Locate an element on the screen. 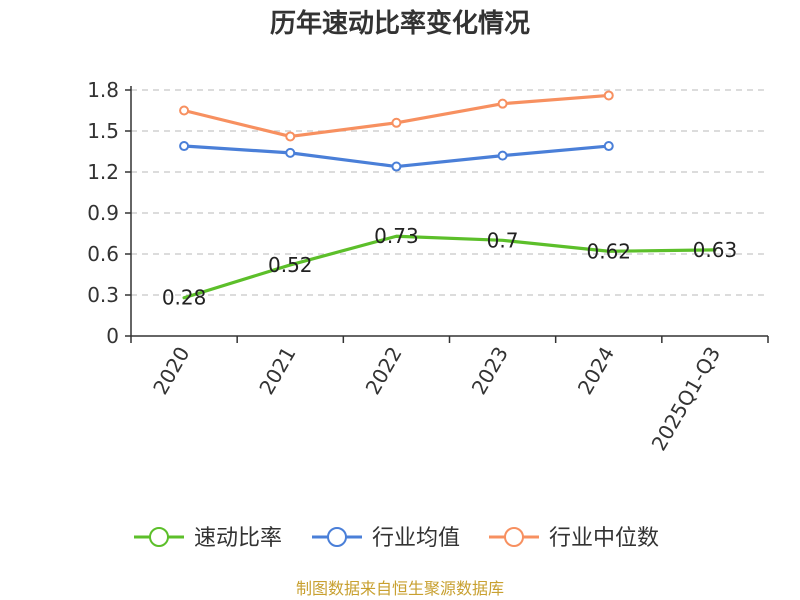 The height and width of the screenshot is (600, 800). x-tick-label: 2025Q1-Q3 is located at coordinates (686, 399).